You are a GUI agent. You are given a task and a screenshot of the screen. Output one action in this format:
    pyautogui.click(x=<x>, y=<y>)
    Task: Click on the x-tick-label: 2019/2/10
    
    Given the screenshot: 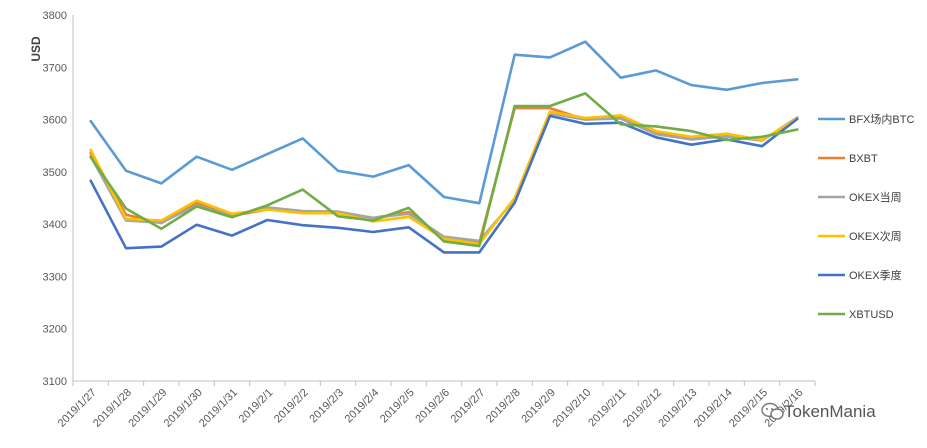 What is the action you would take?
    pyautogui.click(x=571, y=408)
    